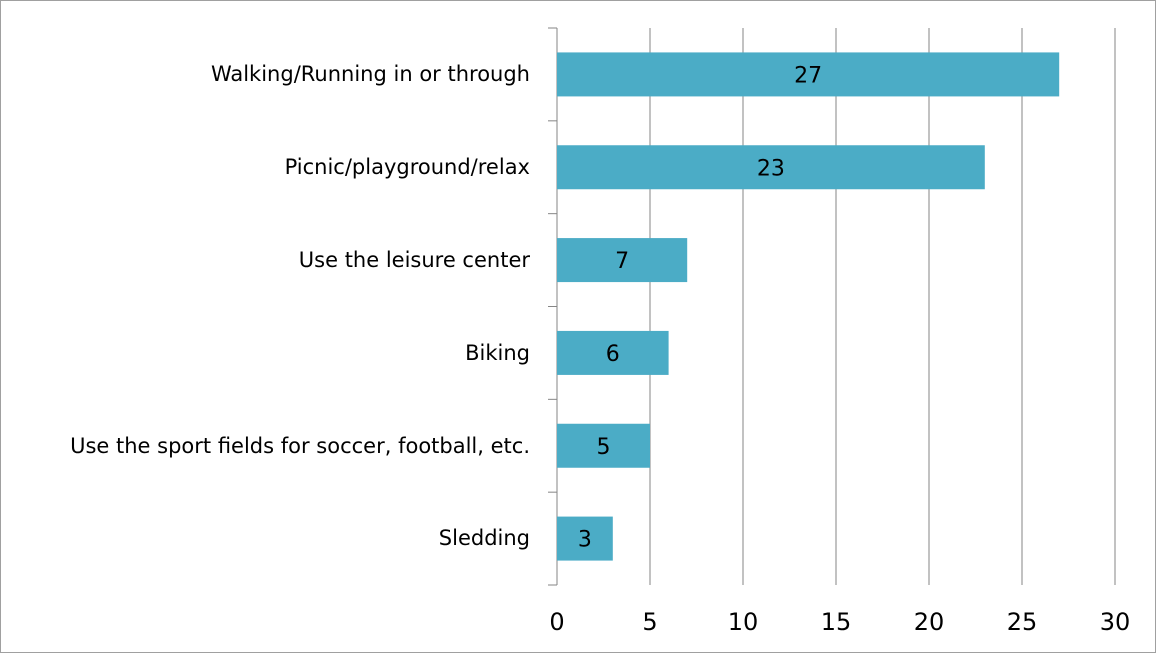 This screenshot has width=1156, height=653. Describe the element at coordinates (270, 538) in the screenshot. I see `y-tick-label: Sledding` at that location.